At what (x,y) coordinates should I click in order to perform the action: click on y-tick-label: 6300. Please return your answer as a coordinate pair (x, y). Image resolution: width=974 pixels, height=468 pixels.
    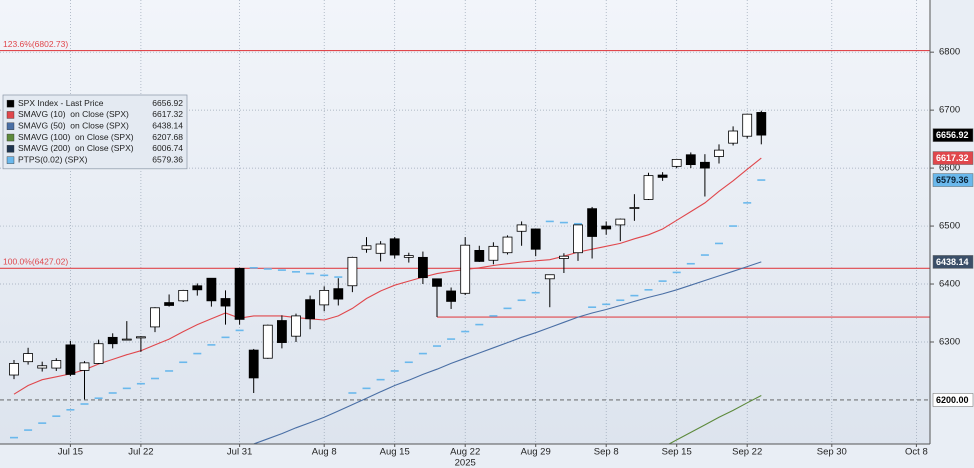
    Looking at the image, I should click on (949, 341).